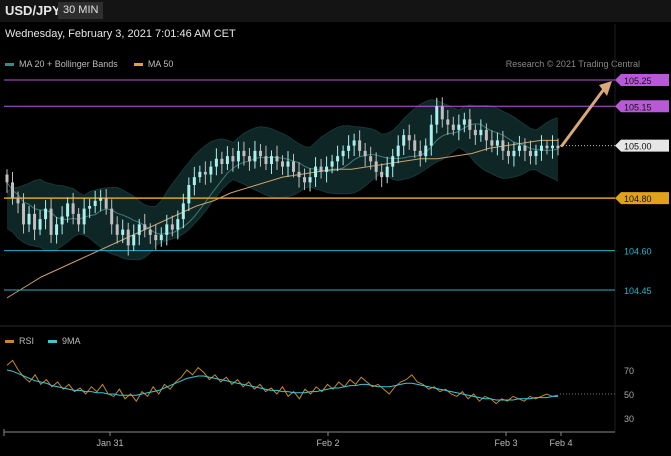  I want to click on time-tick-label-0: Jan 31, so click(109, 443).